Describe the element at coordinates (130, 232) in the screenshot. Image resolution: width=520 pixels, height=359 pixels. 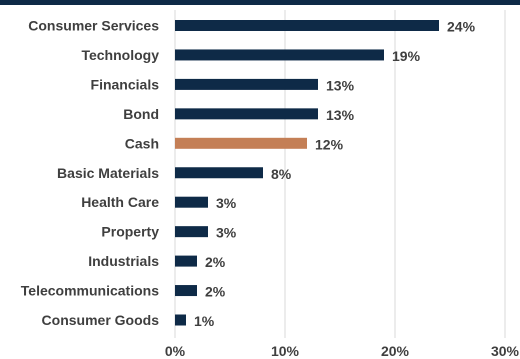
I see `category-label: Property` at that location.